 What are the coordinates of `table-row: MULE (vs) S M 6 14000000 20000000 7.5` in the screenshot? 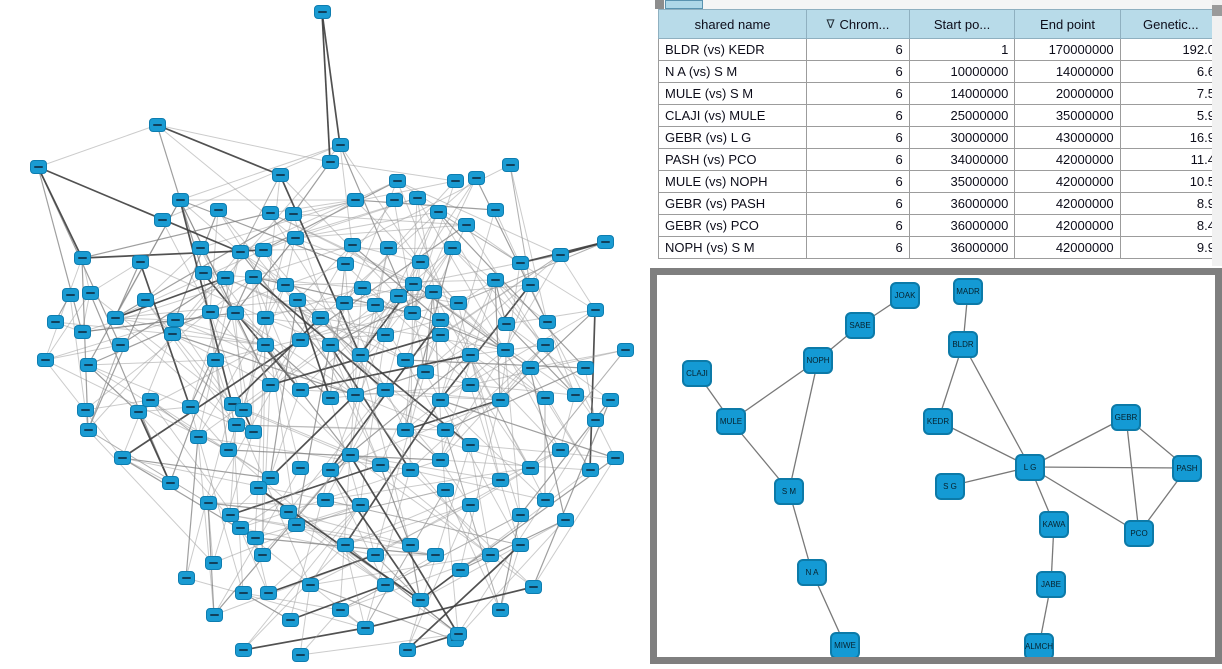 It's located at (939, 93).